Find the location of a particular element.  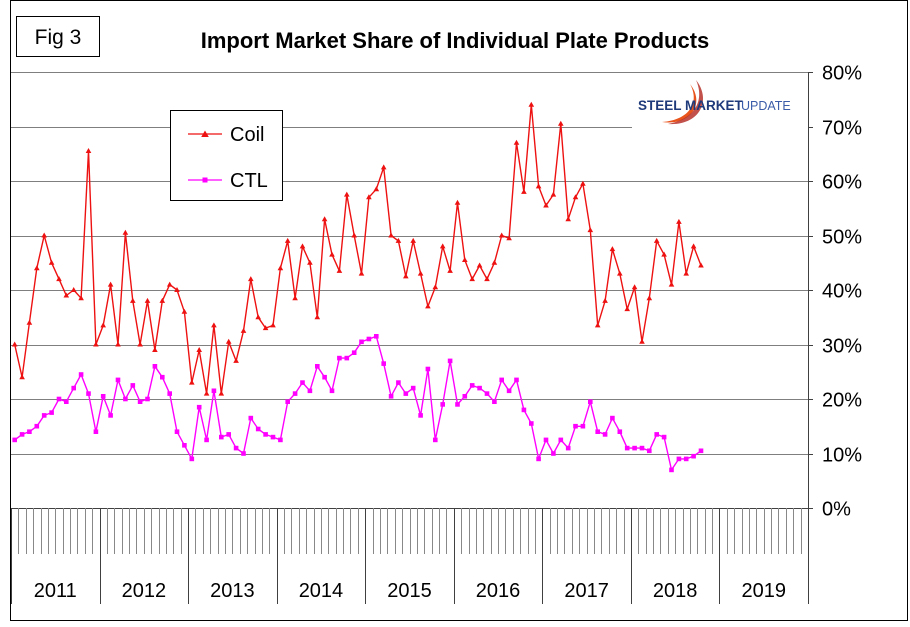

figure-label-box: Fig 3 is located at coordinates (58, 36).